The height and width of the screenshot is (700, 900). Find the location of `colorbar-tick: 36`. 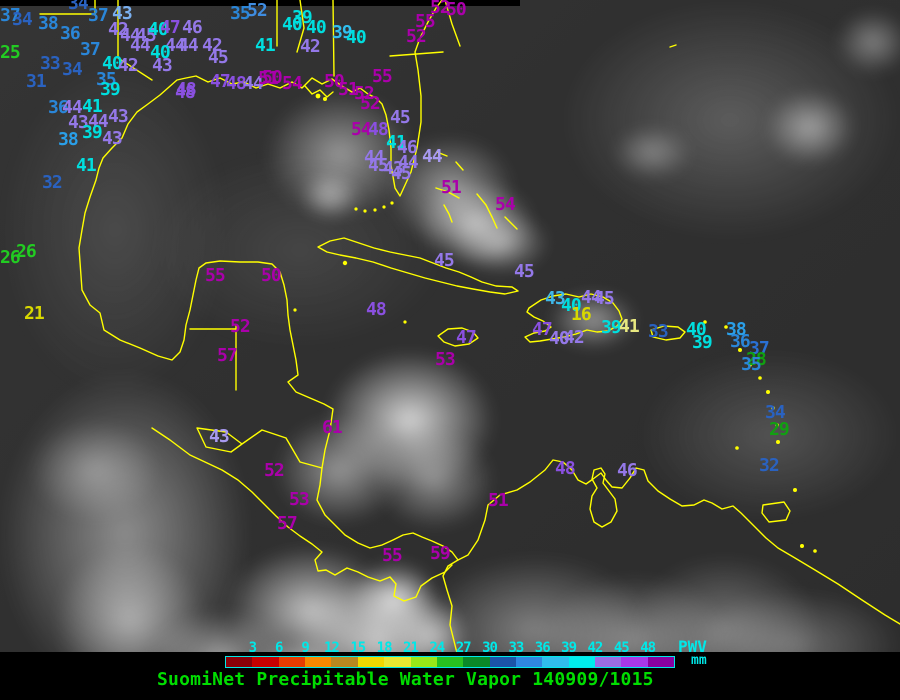

colorbar-tick: 36 is located at coordinates (542, 648).